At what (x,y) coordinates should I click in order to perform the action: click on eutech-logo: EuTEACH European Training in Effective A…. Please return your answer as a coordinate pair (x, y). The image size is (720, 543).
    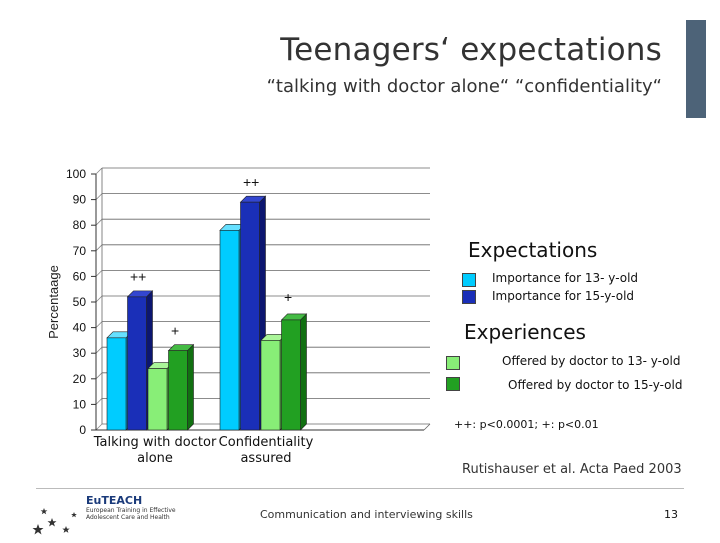
    Looking at the image, I should click on (110, 516).